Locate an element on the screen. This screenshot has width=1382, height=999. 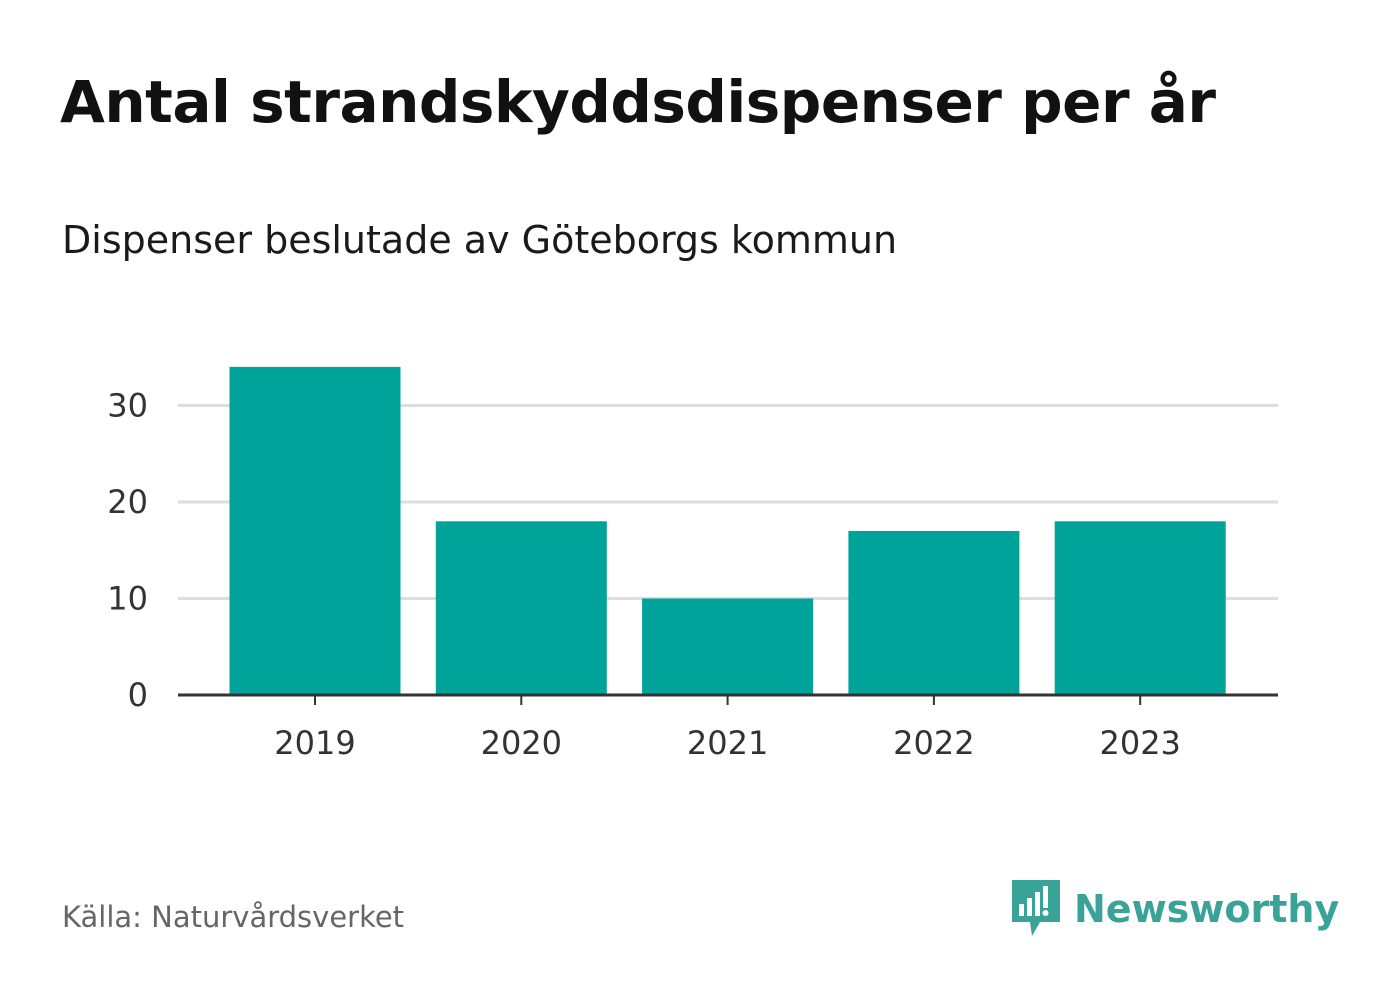
bar-2021 is located at coordinates (728, 646).